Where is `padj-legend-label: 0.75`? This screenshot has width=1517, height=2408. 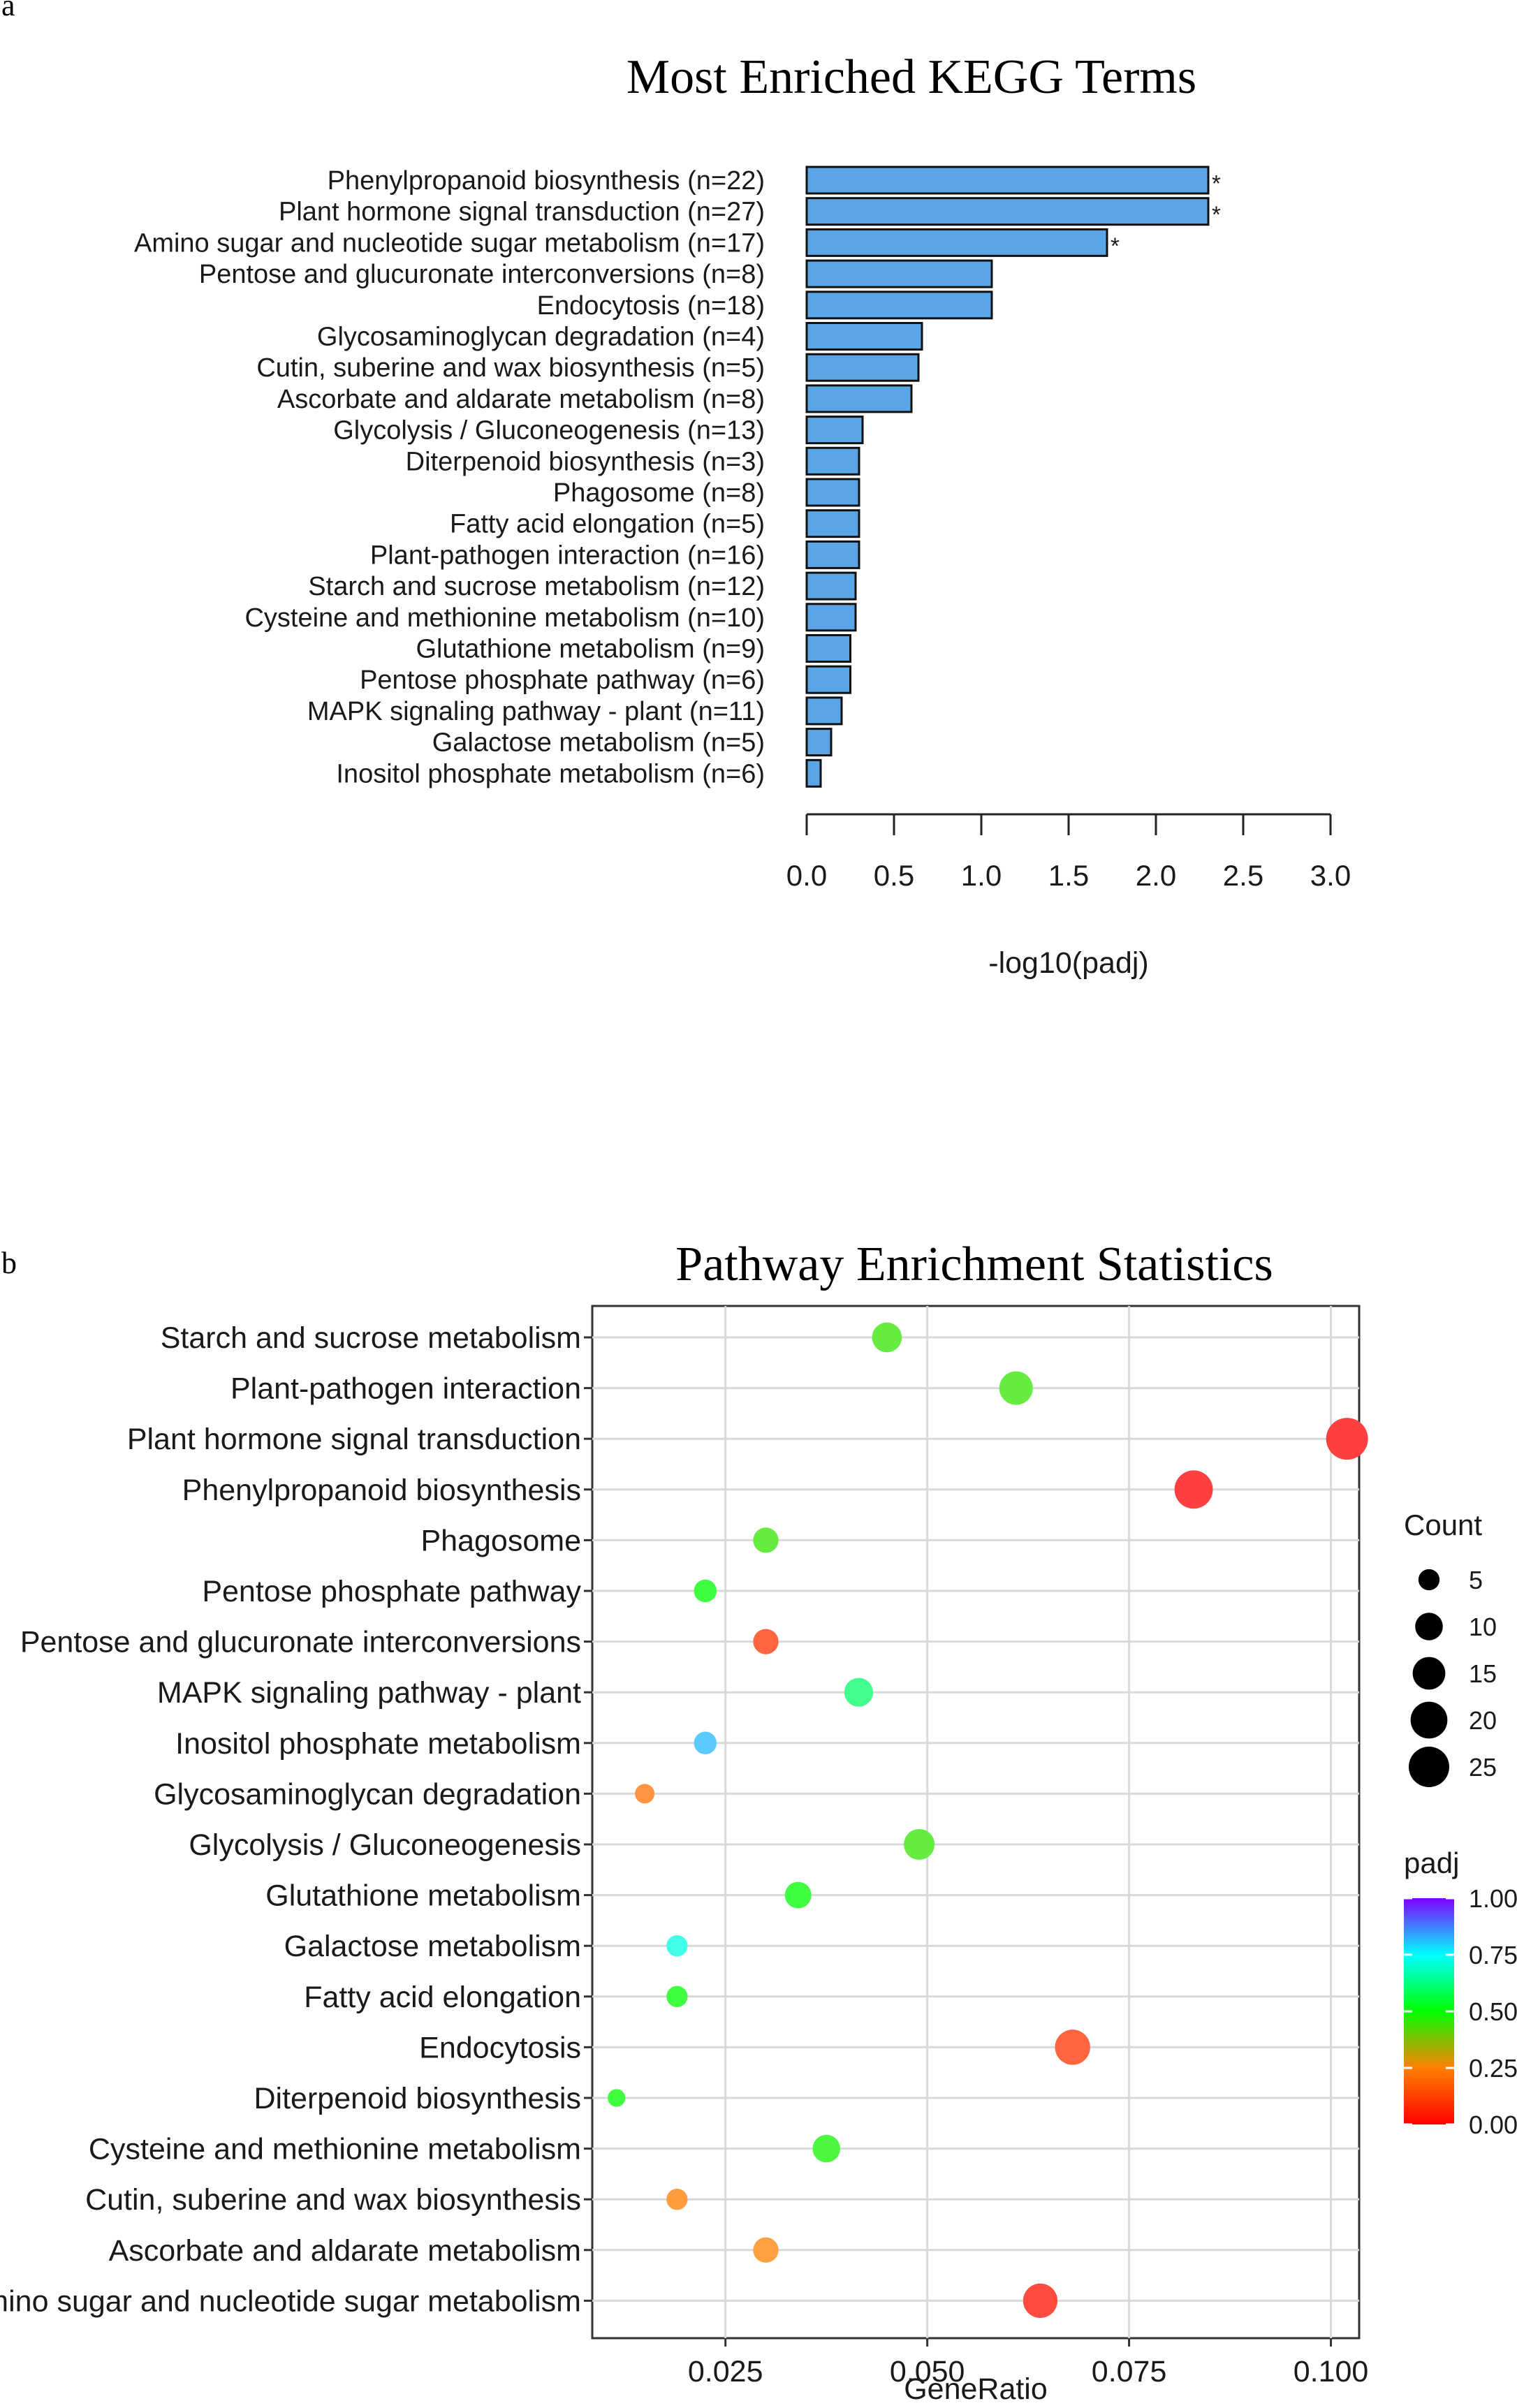
padj-legend-label: 0.75 is located at coordinates (1493, 1955).